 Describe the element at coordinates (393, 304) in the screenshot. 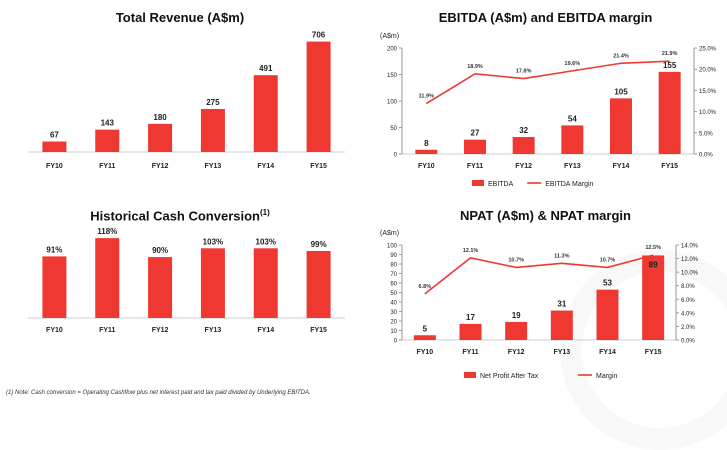

I see `y-tick-label: 40` at that location.